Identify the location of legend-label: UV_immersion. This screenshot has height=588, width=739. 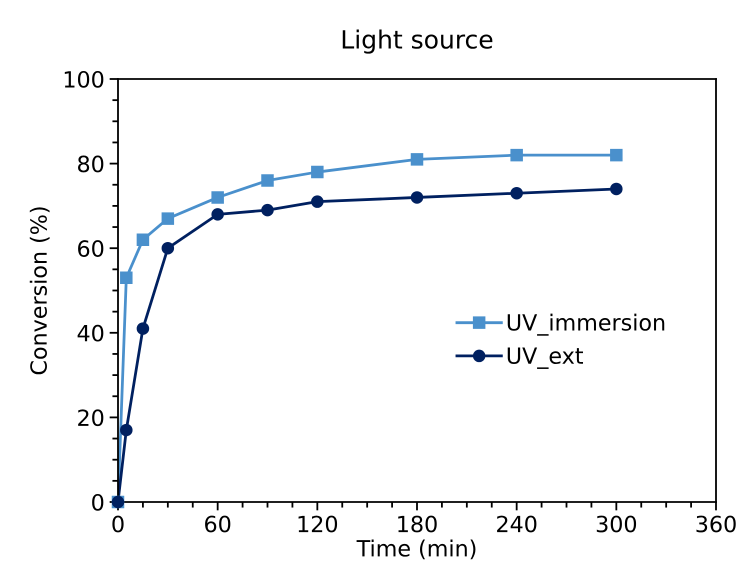
(586, 325).